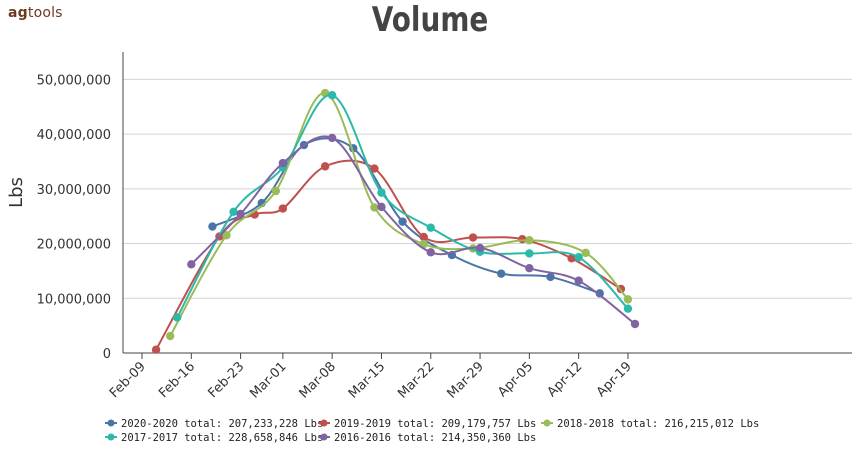 Image resolution: width=860 pixels, height=450 pixels. I want to click on x-tick-label: Apr-12, so click(565, 379).